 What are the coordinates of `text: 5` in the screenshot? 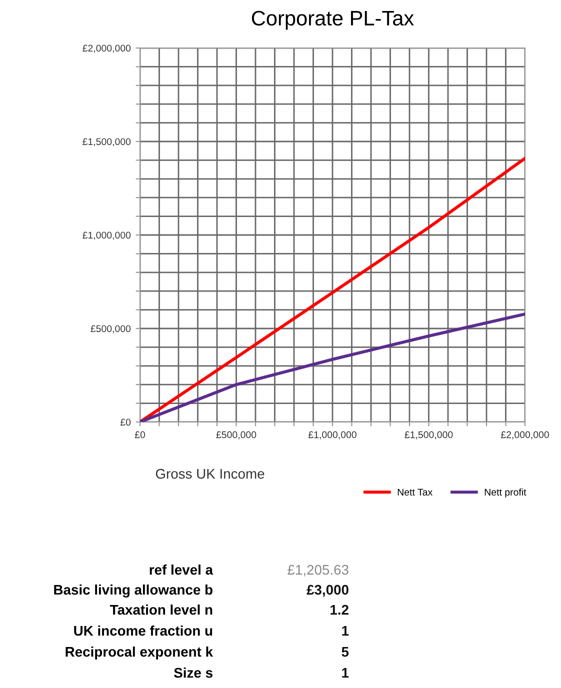 It's located at (345, 652).